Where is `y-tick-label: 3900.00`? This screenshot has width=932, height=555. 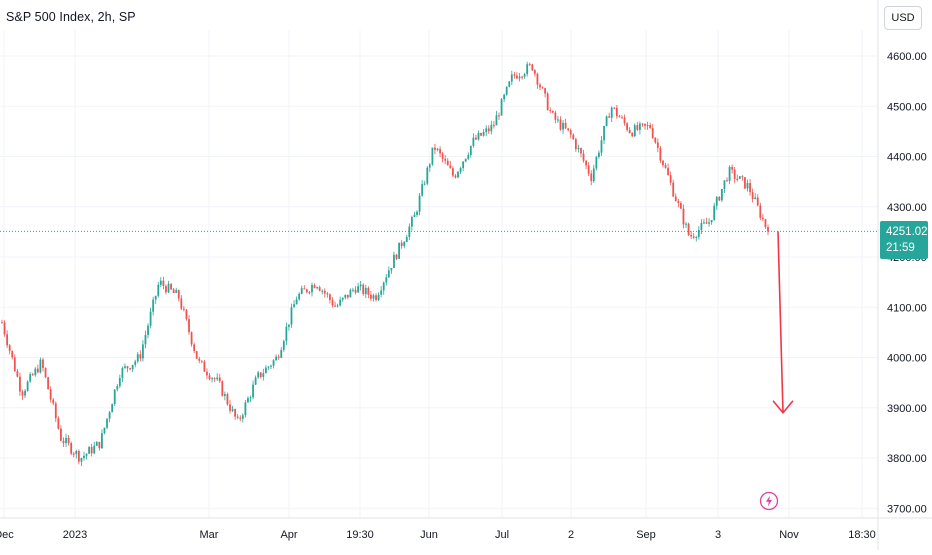 y-tick-label: 3900.00 is located at coordinates (907, 409).